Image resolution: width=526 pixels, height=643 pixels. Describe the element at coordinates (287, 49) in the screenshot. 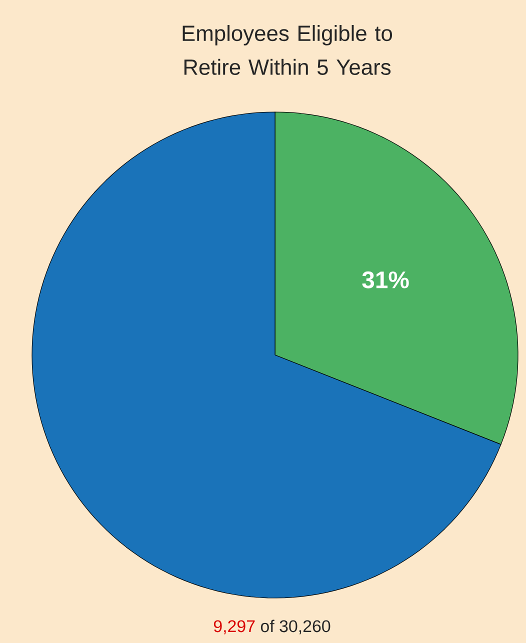

I see `chart-title: Employees Eligible to Retire Within 5 Years` at that location.